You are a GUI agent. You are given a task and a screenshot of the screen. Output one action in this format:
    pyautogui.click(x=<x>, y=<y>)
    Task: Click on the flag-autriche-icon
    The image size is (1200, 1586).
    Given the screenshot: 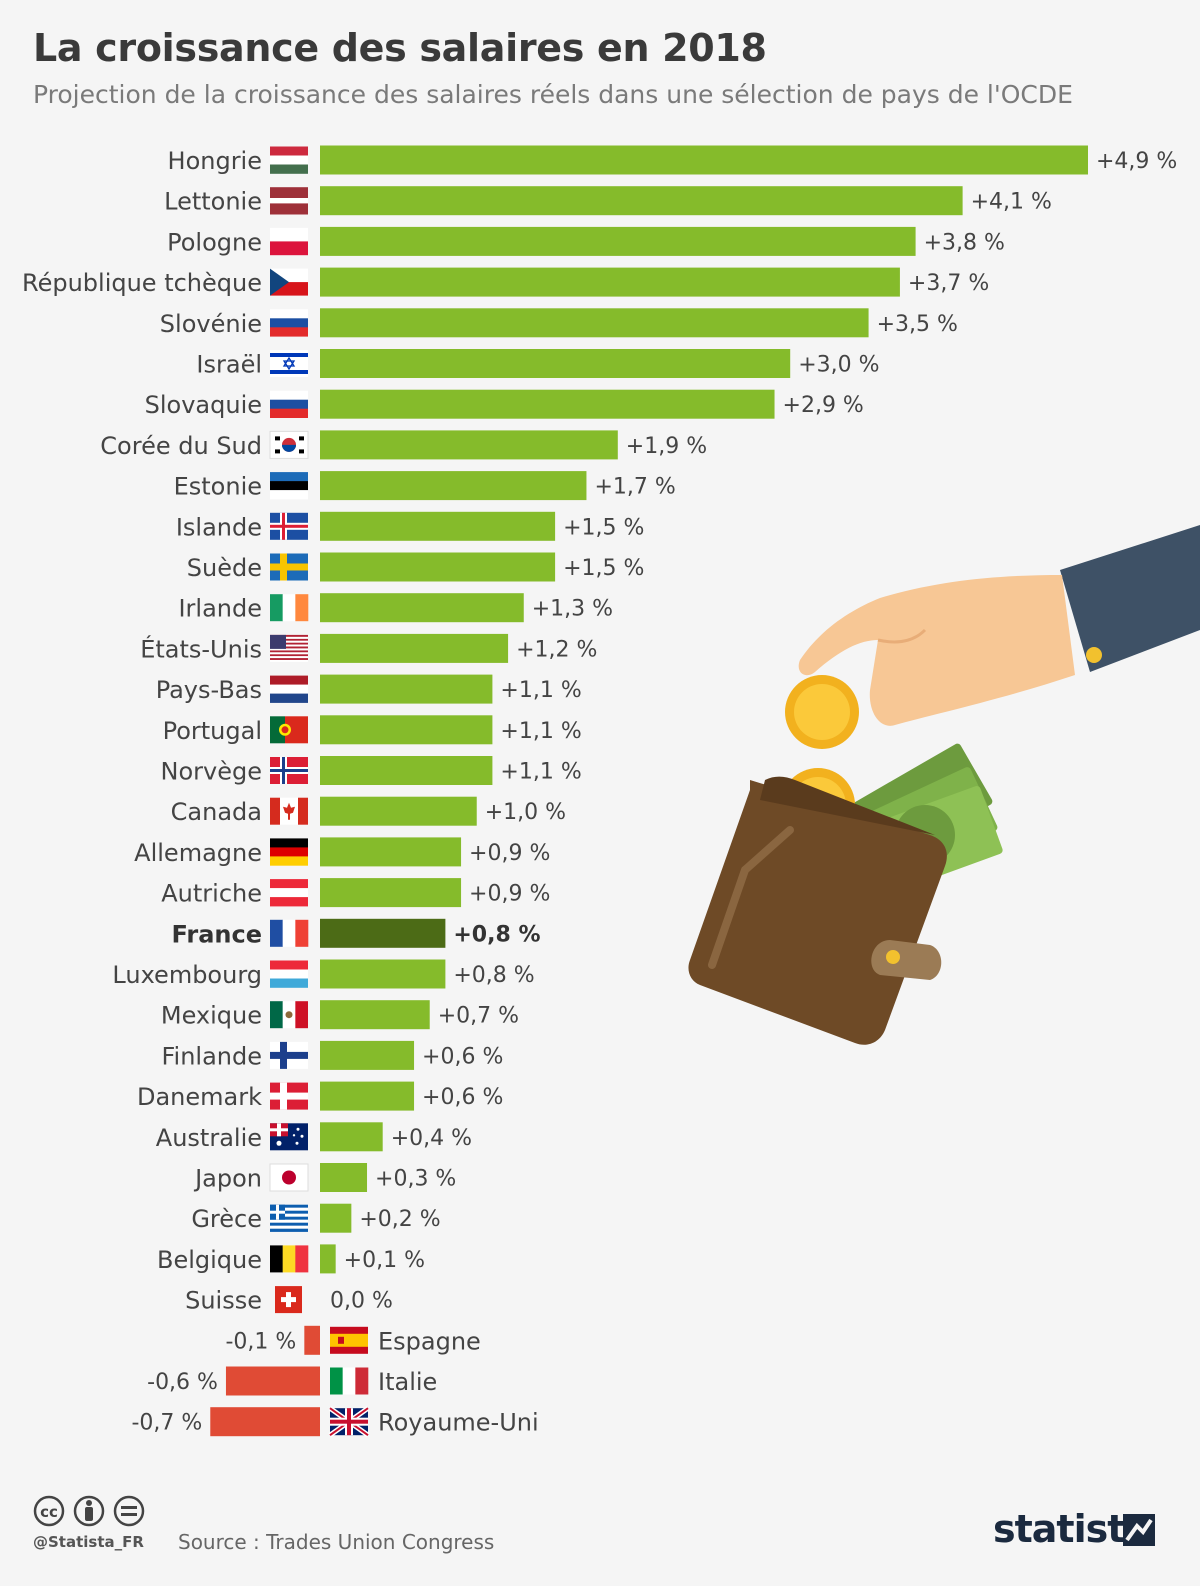 What is the action you would take?
    pyautogui.click(x=289, y=893)
    